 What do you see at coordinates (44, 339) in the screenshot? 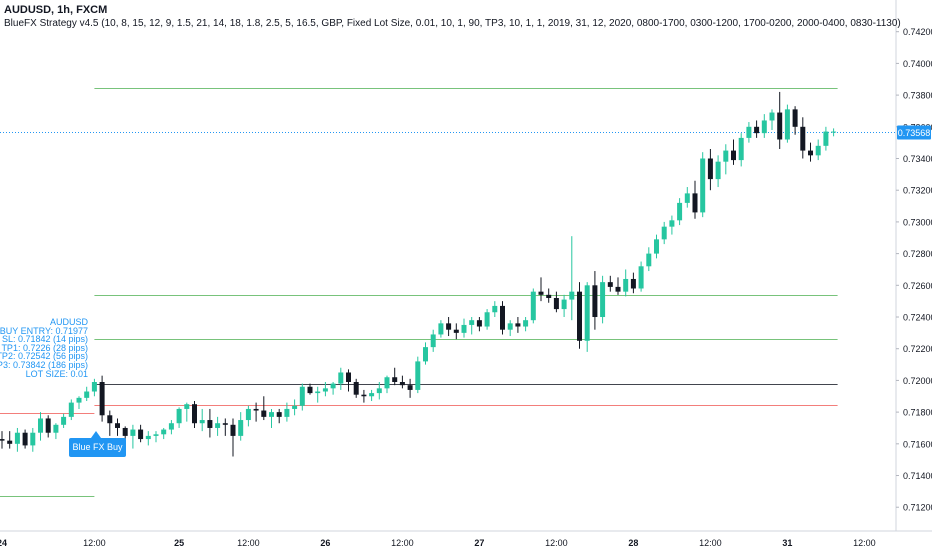
I see `info-sl: SL: 0.71842 (14 pips)` at bounding box center [44, 339].